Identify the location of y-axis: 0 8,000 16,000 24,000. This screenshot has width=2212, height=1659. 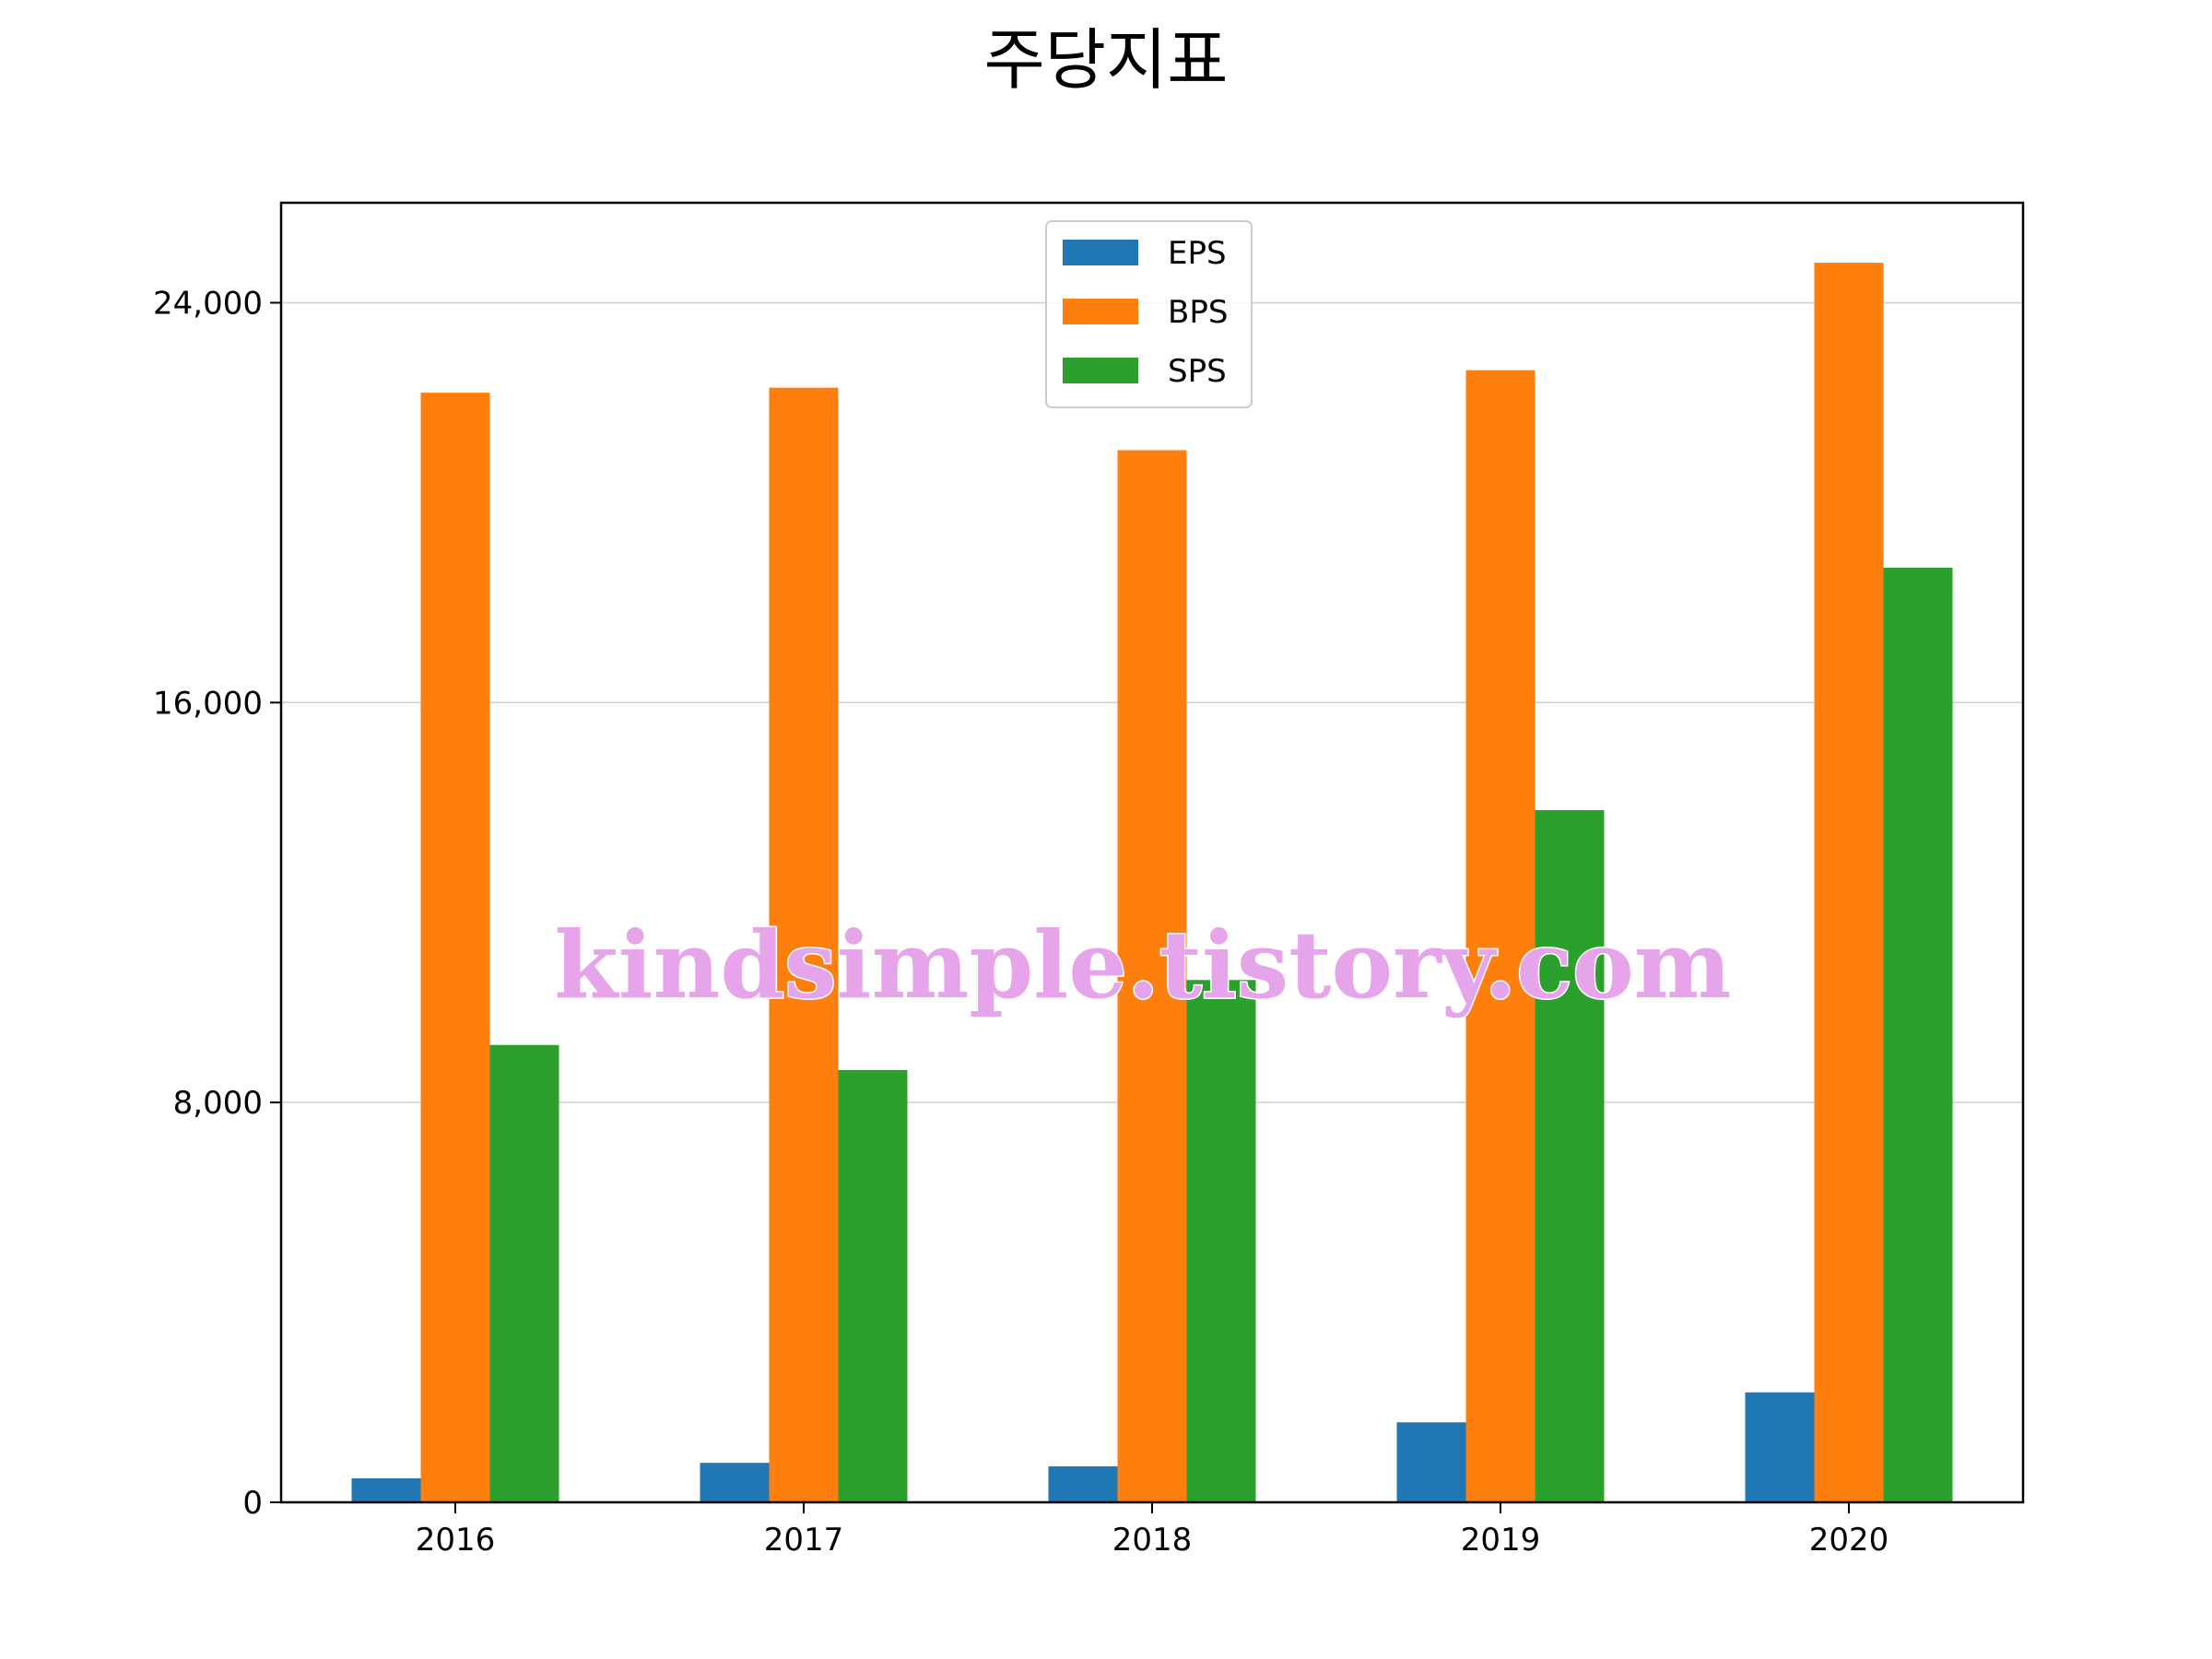
(217, 903).